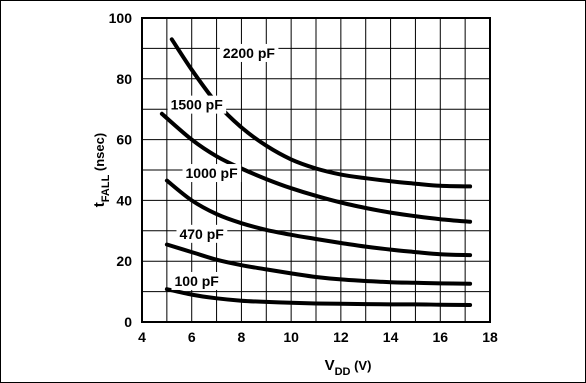 The width and height of the screenshot is (586, 383). What do you see at coordinates (242, 337) in the screenshot?
I see `x-tick-label: 8` at bounding box center [242, 337].